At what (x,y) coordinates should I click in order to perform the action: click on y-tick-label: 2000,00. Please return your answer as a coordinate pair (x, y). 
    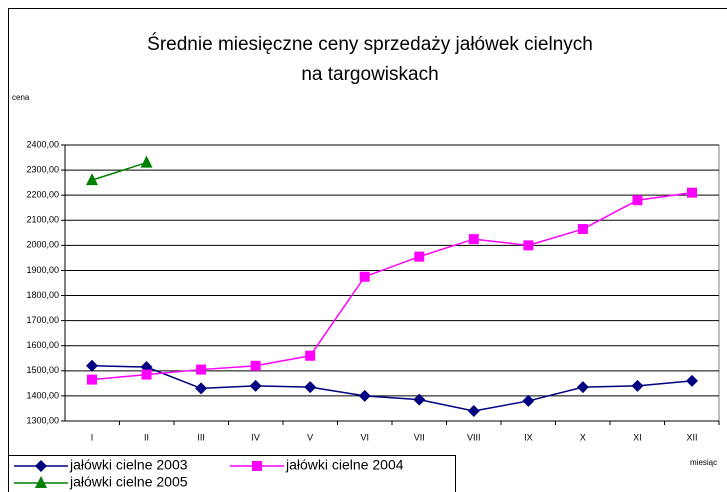
    Looking at the image, I should click on (42, 245).